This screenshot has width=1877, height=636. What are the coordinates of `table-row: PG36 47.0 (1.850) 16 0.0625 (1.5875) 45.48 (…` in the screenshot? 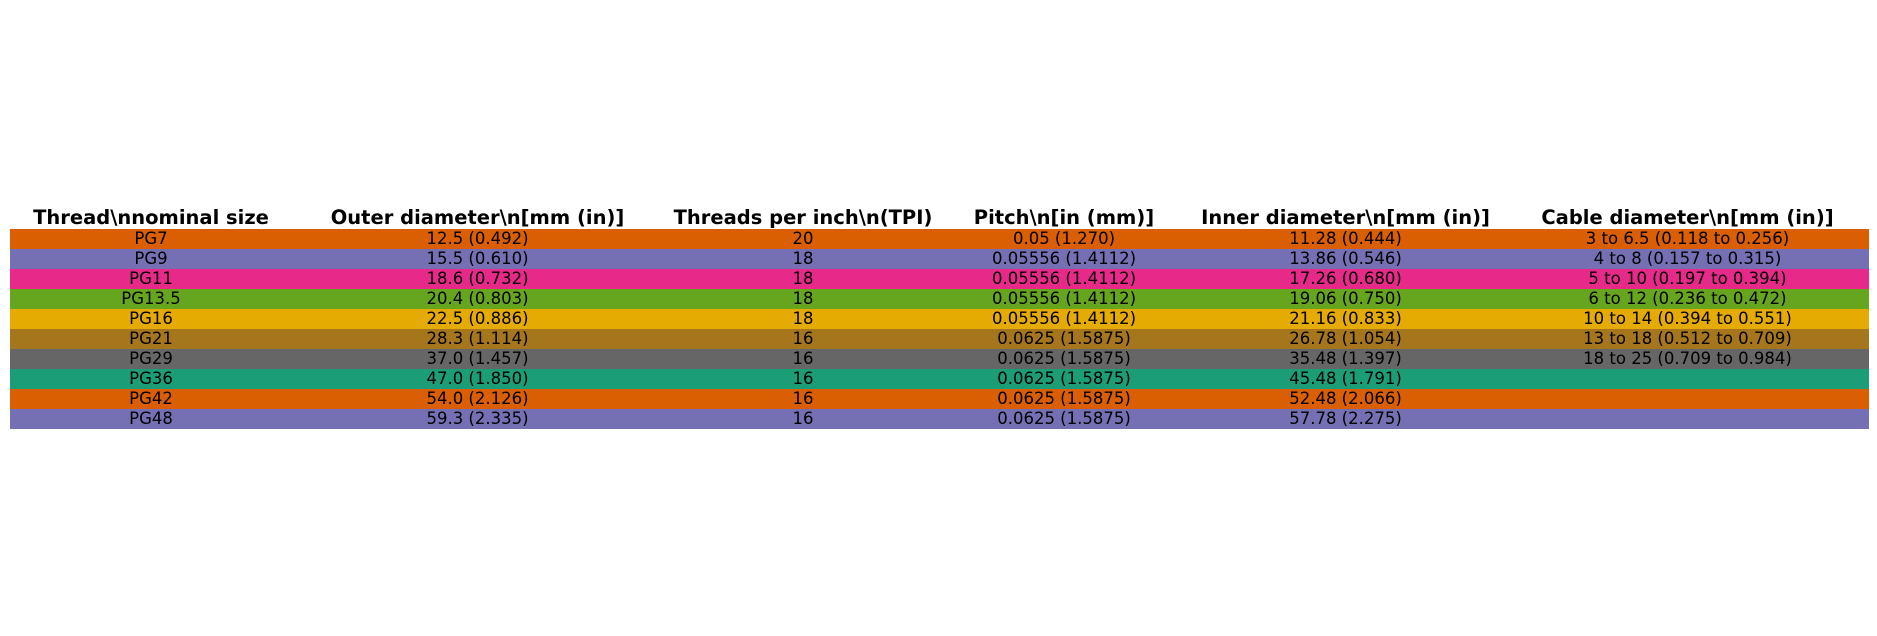 It's located at (939, 379).